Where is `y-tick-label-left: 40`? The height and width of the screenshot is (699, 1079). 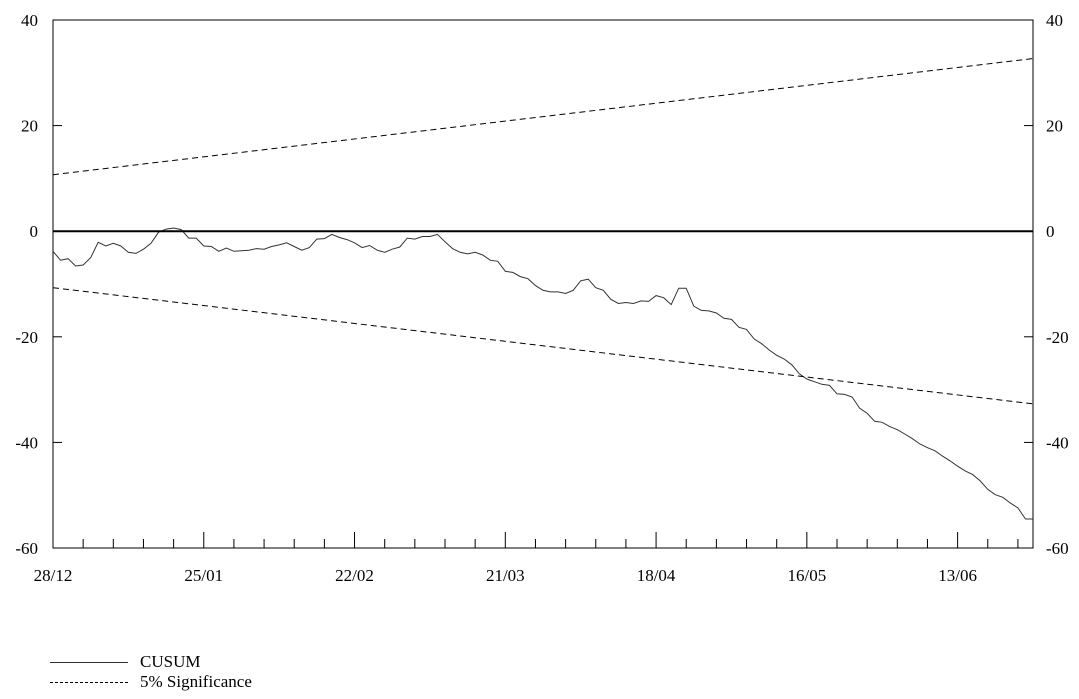 y-tick-label-left: 40 is located at coordinates (29, 20).